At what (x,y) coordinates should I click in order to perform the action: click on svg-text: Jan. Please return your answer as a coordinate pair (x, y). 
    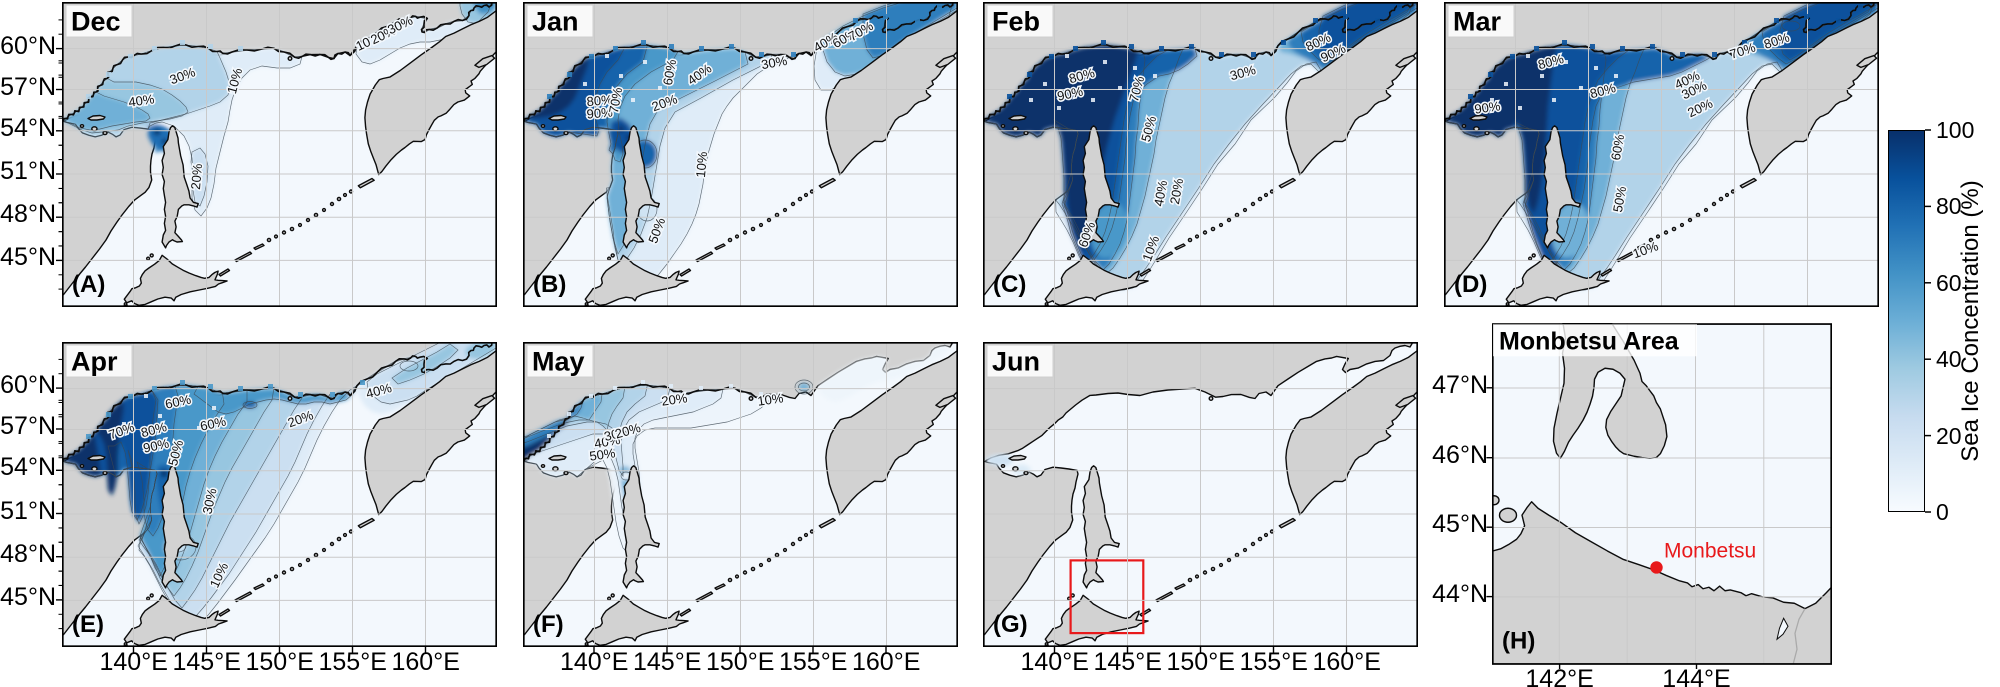
    Looking at the image, I should click on (555, 22).